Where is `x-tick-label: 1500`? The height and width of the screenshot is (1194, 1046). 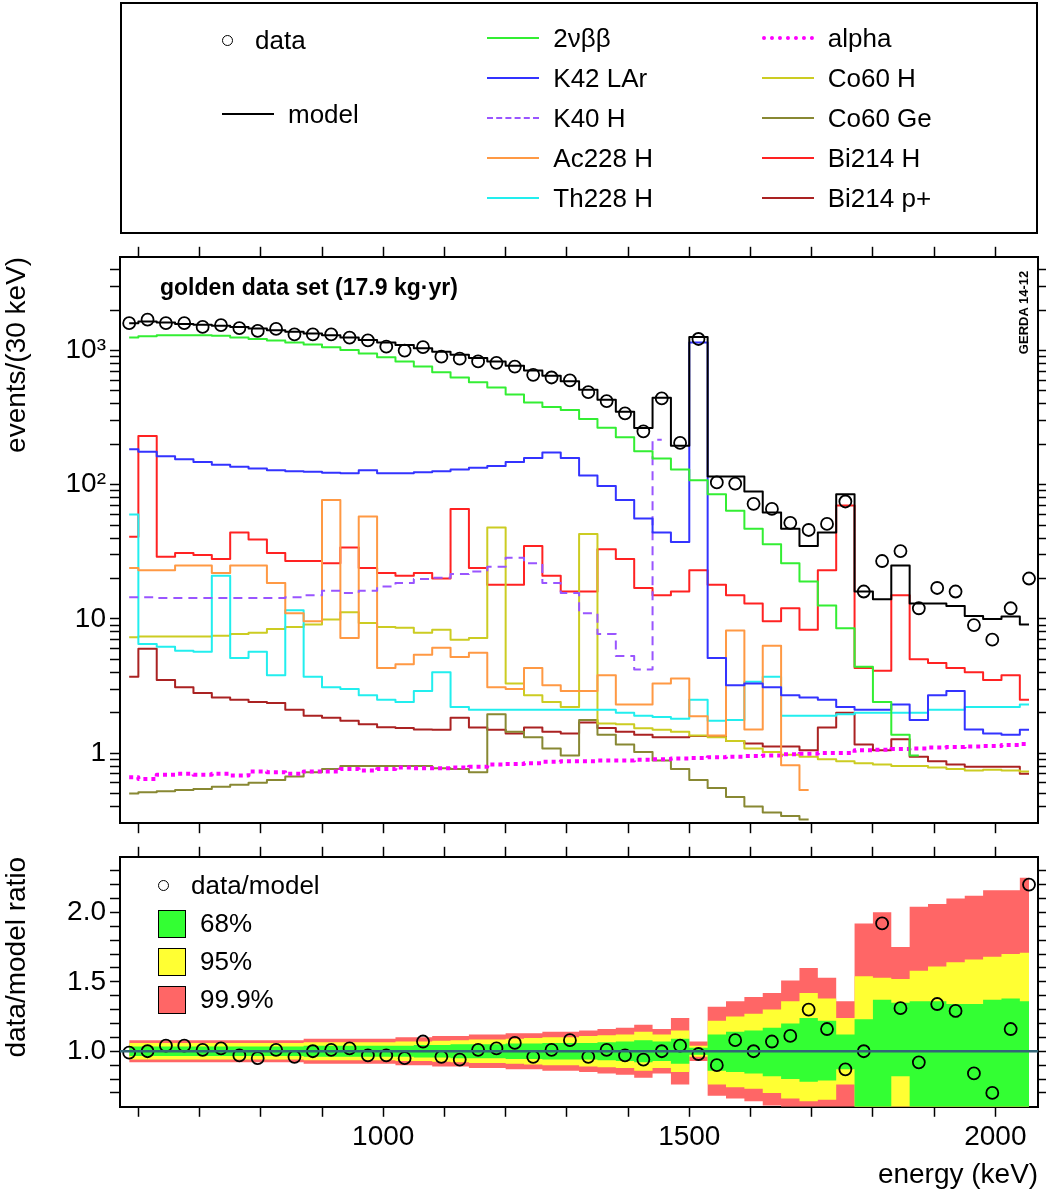
x-tick-label: 1500 is located at coordinates (689, 1136).